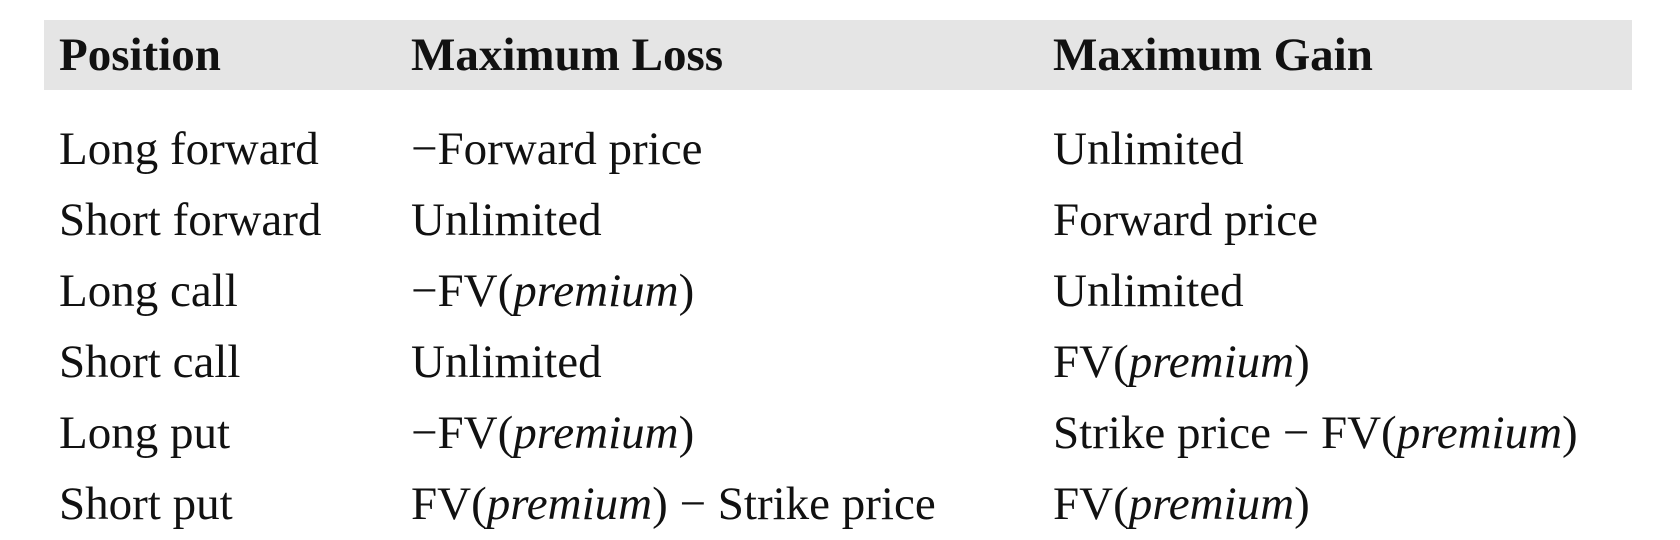  What do you see at coordinates (148, 291) in the screenshot?
I see `cell-position: Long call` at bounding box center [148, 291].